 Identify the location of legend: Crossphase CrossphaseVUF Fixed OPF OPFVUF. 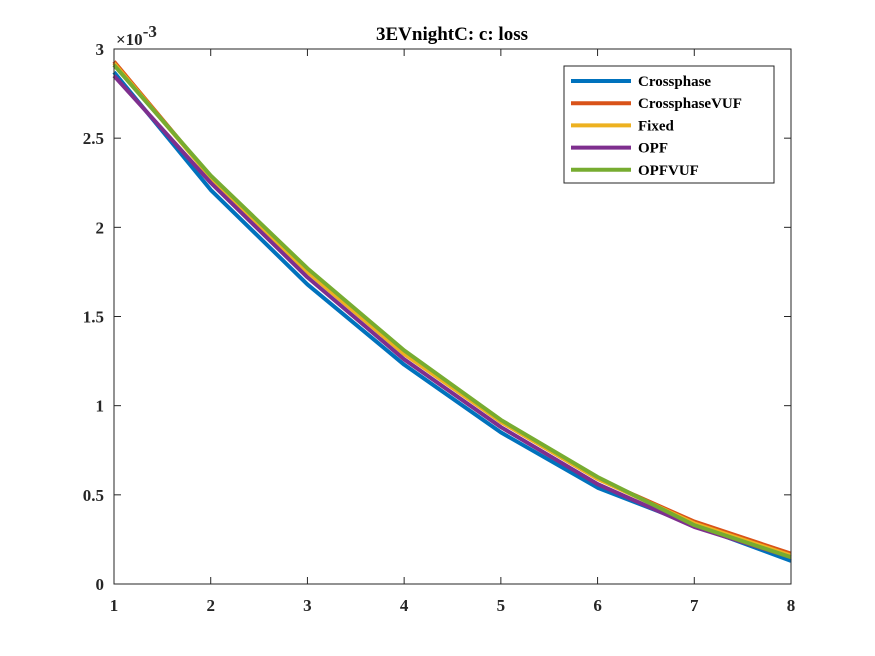
(669, 124).